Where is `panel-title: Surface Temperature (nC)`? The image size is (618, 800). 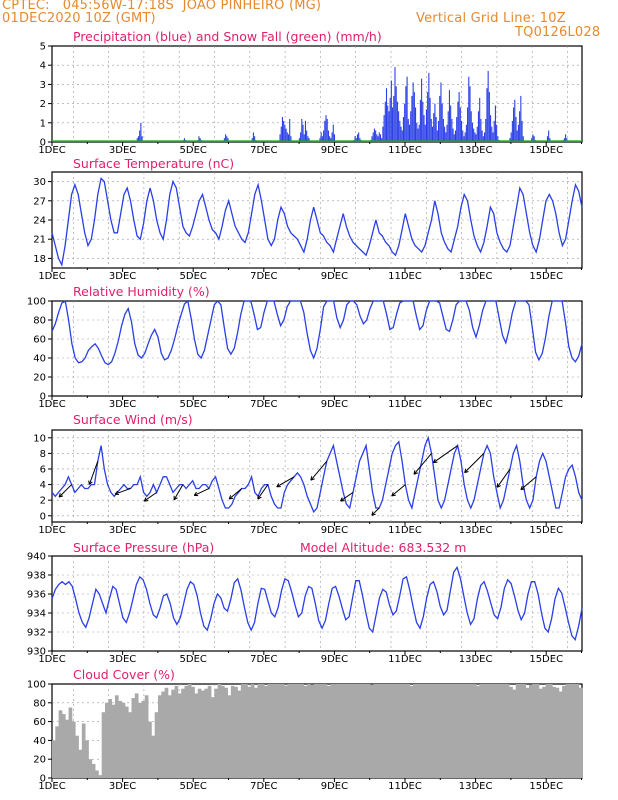 panel-title: Surface Temperature (nC) is located at coordinates (153, 163).